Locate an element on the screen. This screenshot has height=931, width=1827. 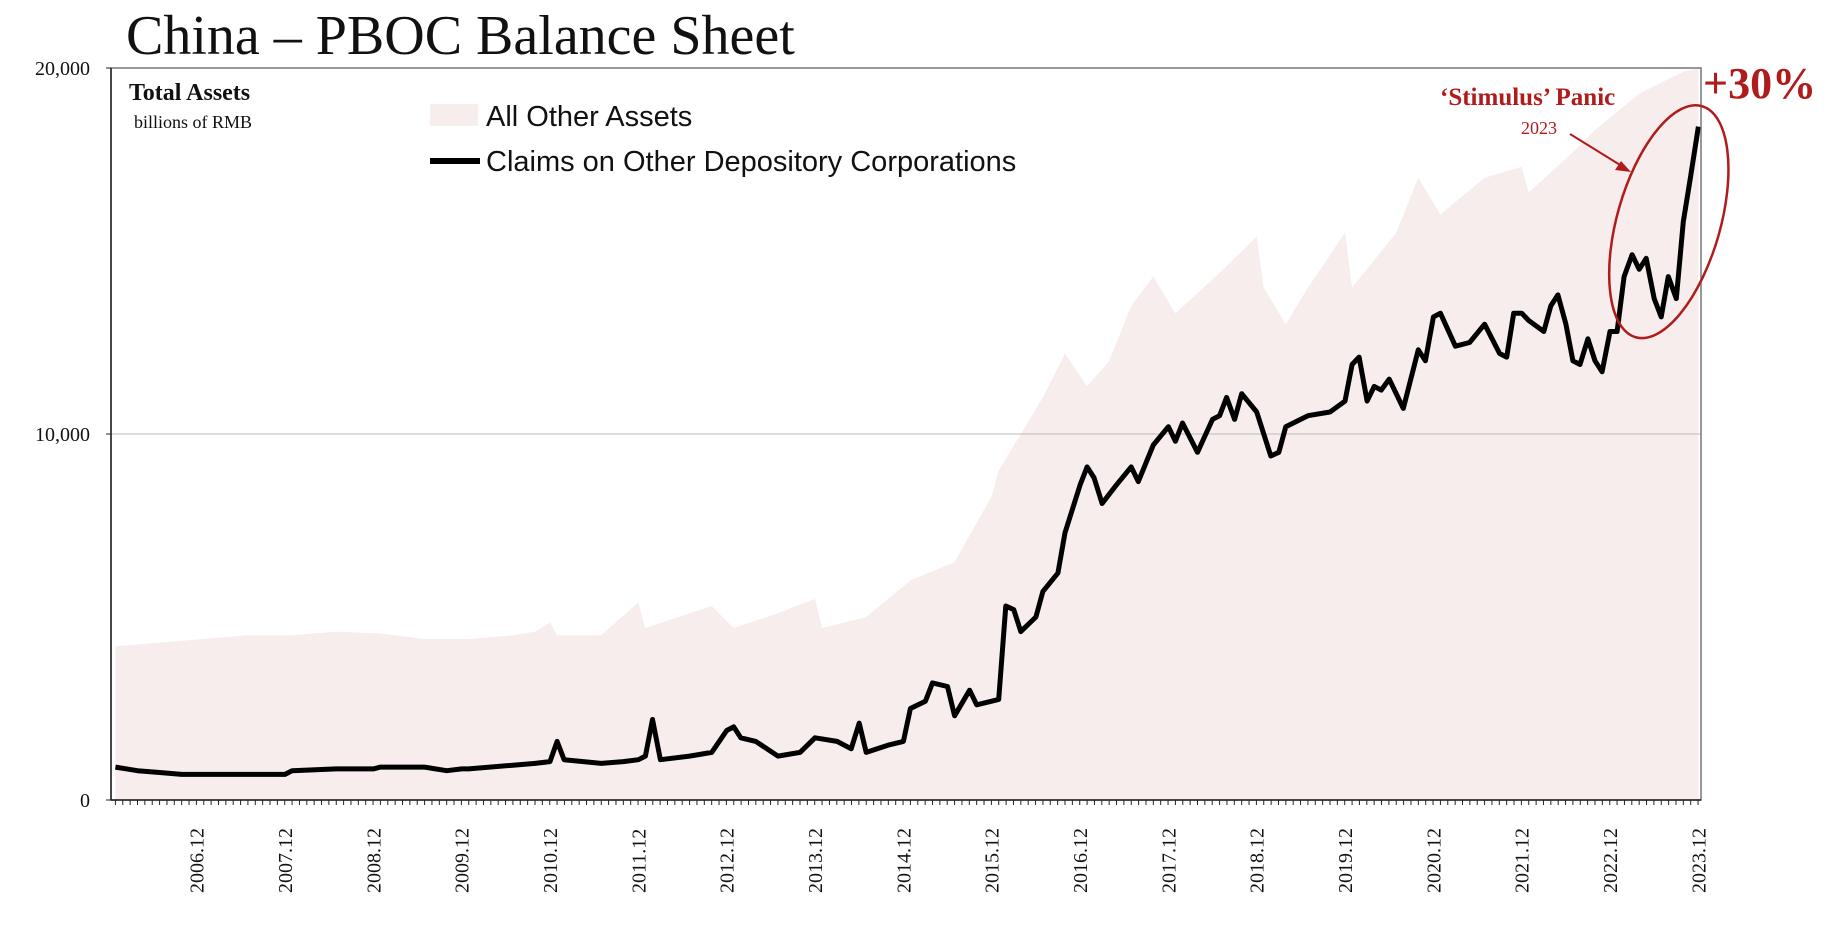
chart-title: China – PBOC Balance Sheet is located at coordinates (460, 36).